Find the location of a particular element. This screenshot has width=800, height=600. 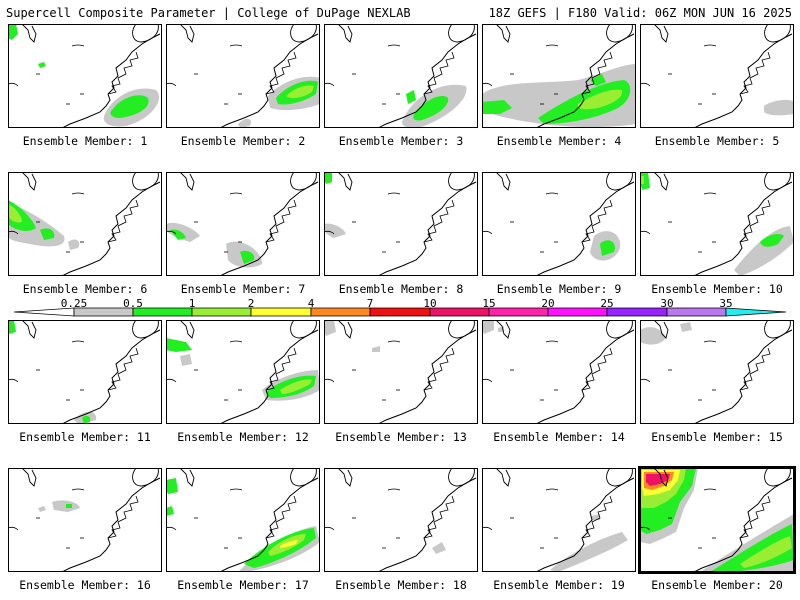

member-label: Ensemble Member: 7 is located at coordinates (243, 289).